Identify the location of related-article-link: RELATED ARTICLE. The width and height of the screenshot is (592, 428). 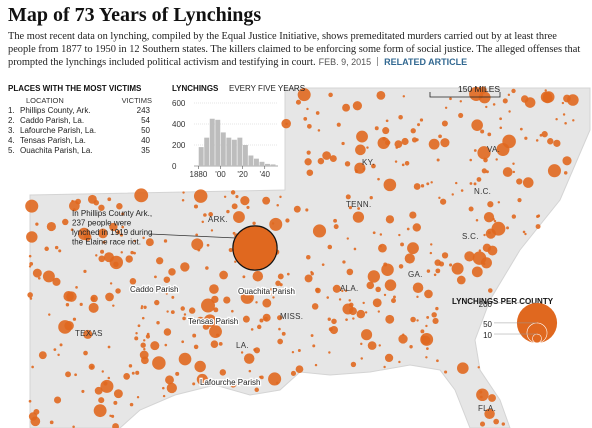
(426, 62).